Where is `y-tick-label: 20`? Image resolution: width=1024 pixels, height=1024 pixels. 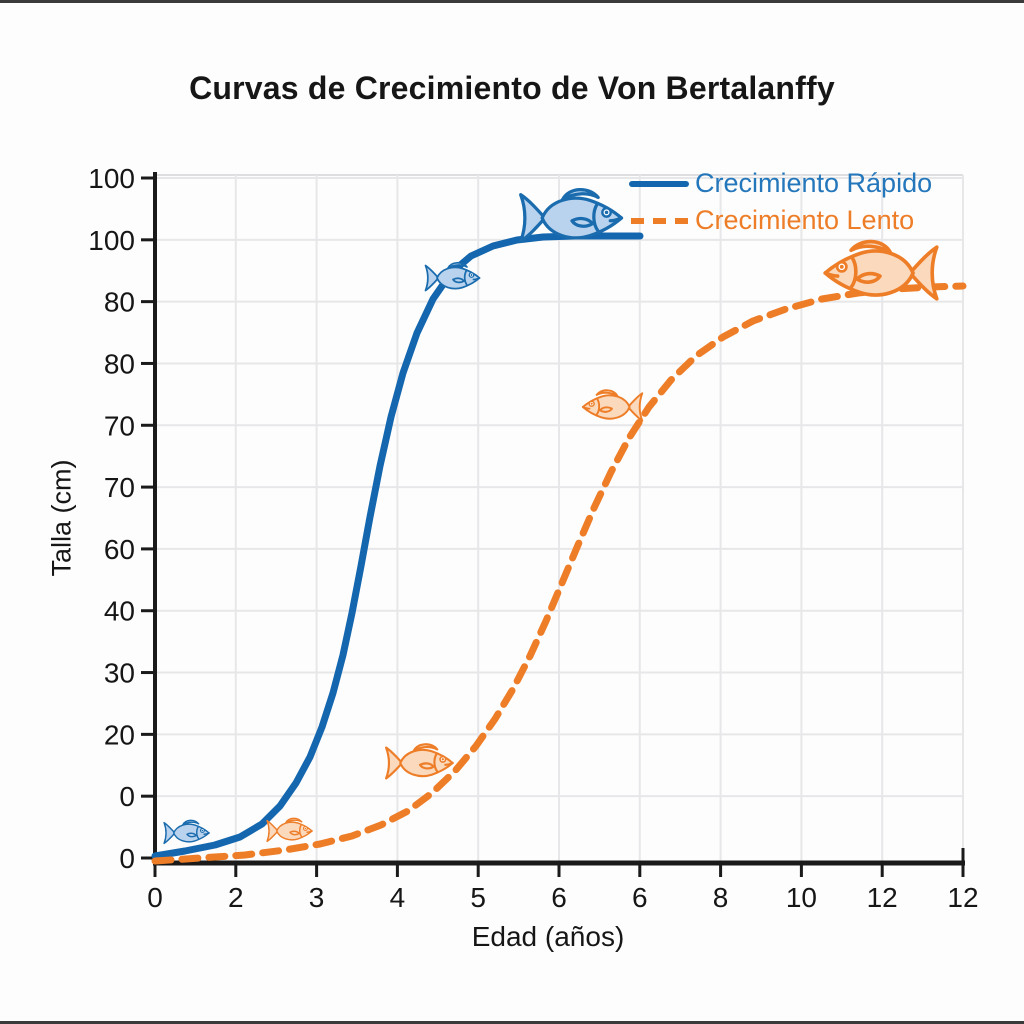 y-tick-label: 20 is located at coordinates (119, 734).